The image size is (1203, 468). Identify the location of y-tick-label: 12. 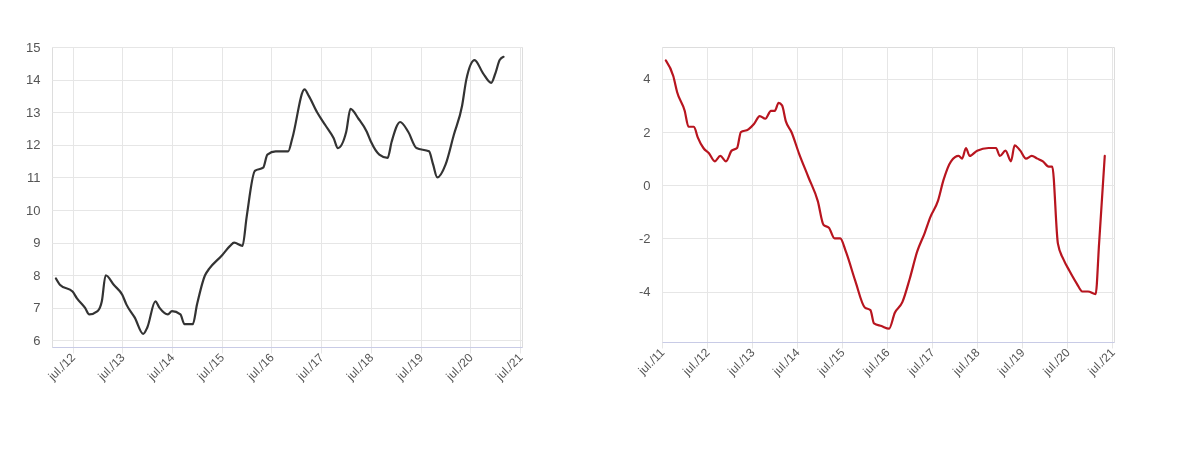
(33, 145).